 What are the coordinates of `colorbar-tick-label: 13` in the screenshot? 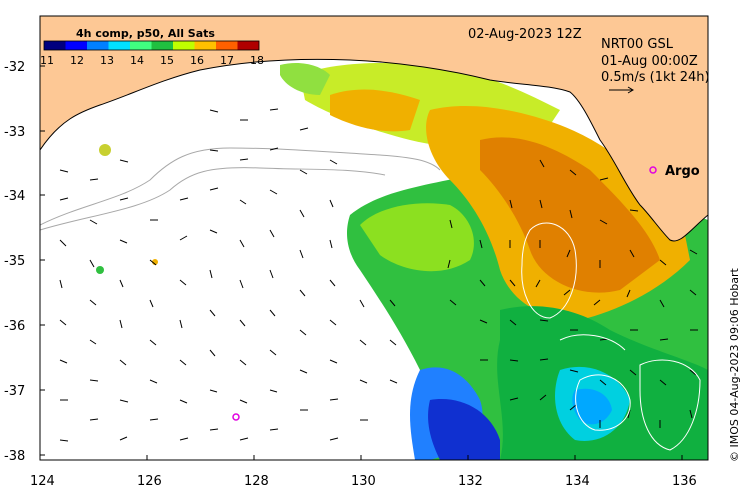 It's located at (107, 60).